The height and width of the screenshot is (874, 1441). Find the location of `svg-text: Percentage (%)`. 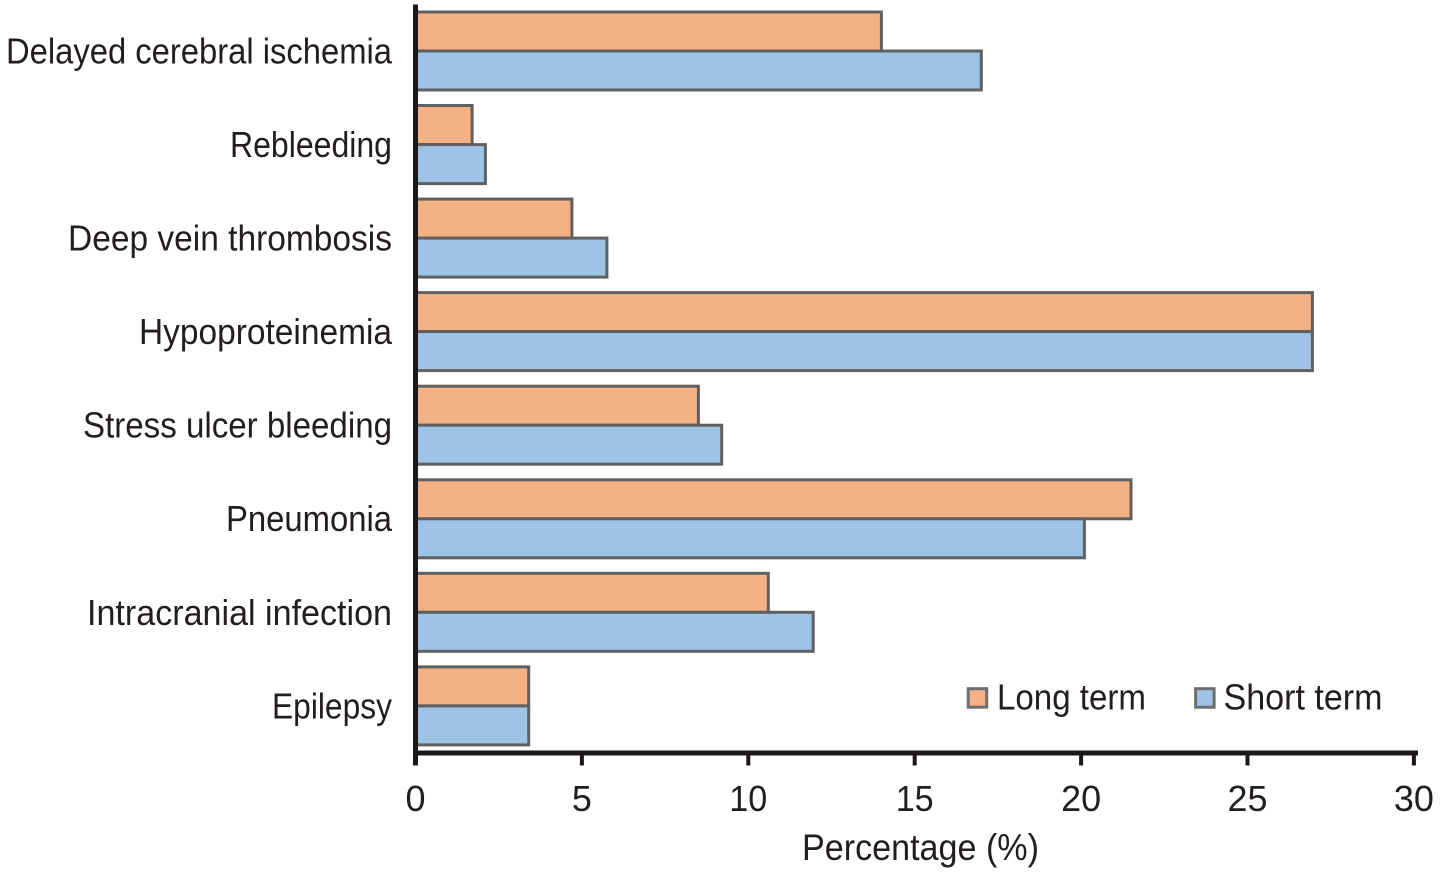

svg-text: Percentage (%) is located at coordinates (920, 847).